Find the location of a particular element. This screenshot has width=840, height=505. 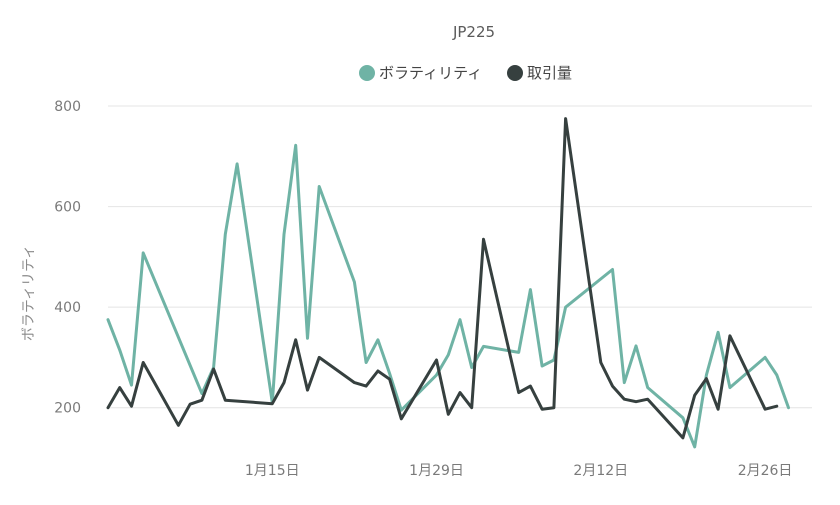

x-tick-label: 1月29日 is located at coordinates (436, 471).